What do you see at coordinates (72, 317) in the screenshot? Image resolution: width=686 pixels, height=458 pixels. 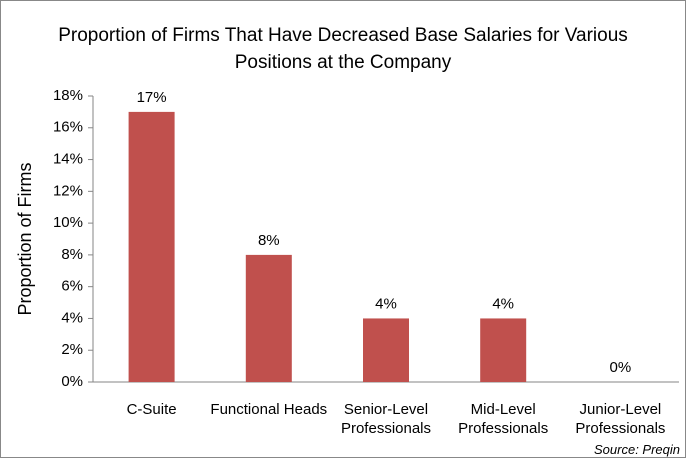 I see `y-tick-label: 4%` at bounding box center [72, 317].